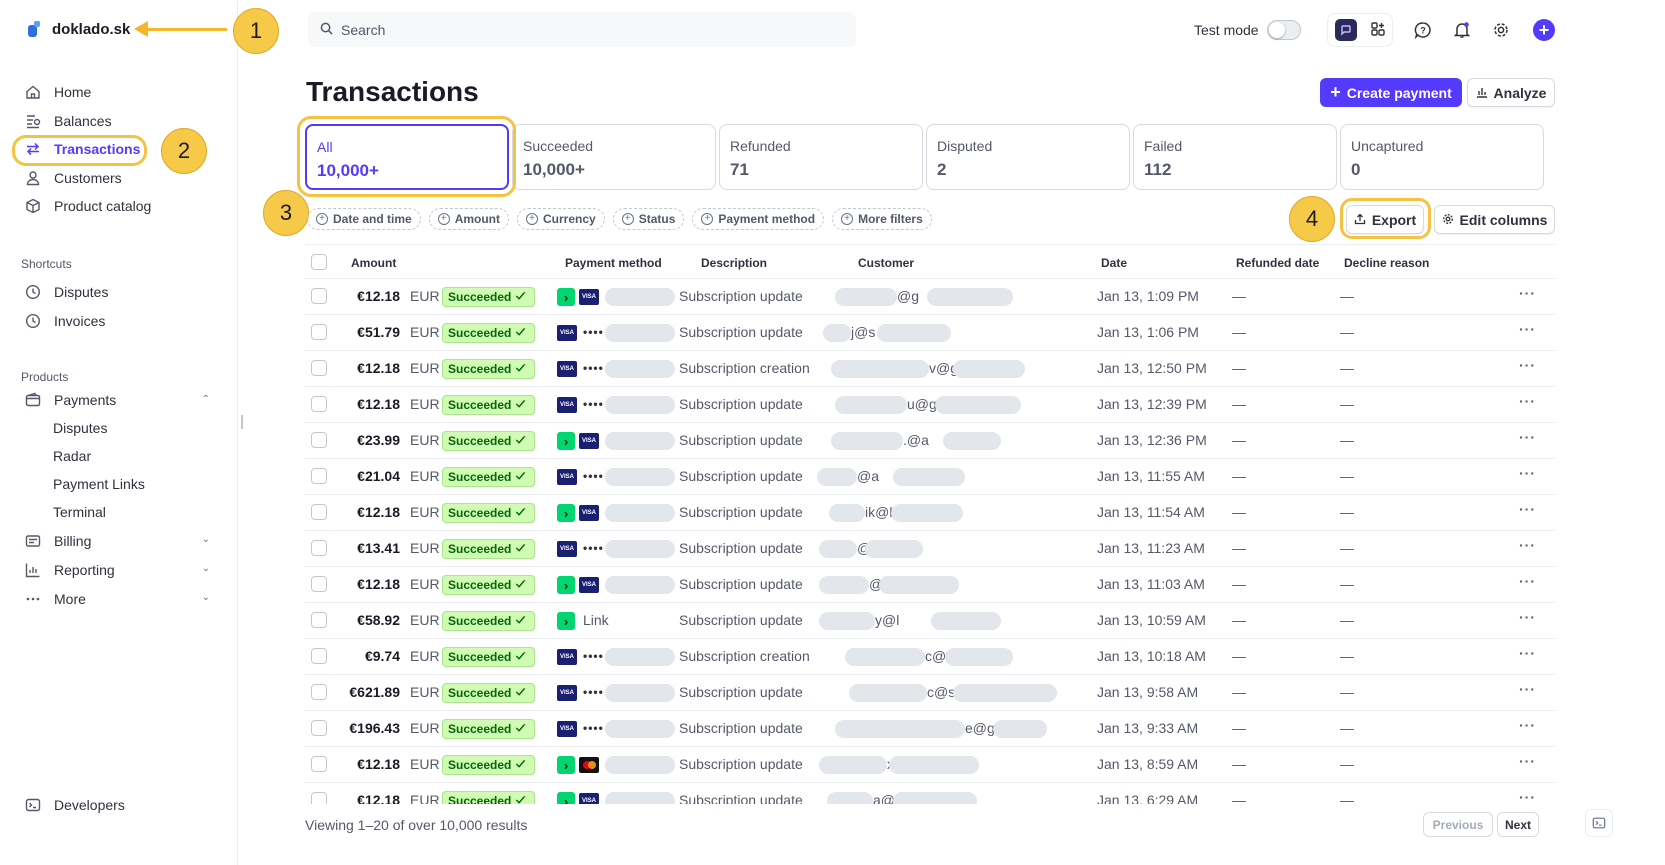 The width and height of the screenshot is (1665, 865). Describe the element at coordinates (613, 263) in the screenshot. I see `col-payment-method: Payment method` at that location.